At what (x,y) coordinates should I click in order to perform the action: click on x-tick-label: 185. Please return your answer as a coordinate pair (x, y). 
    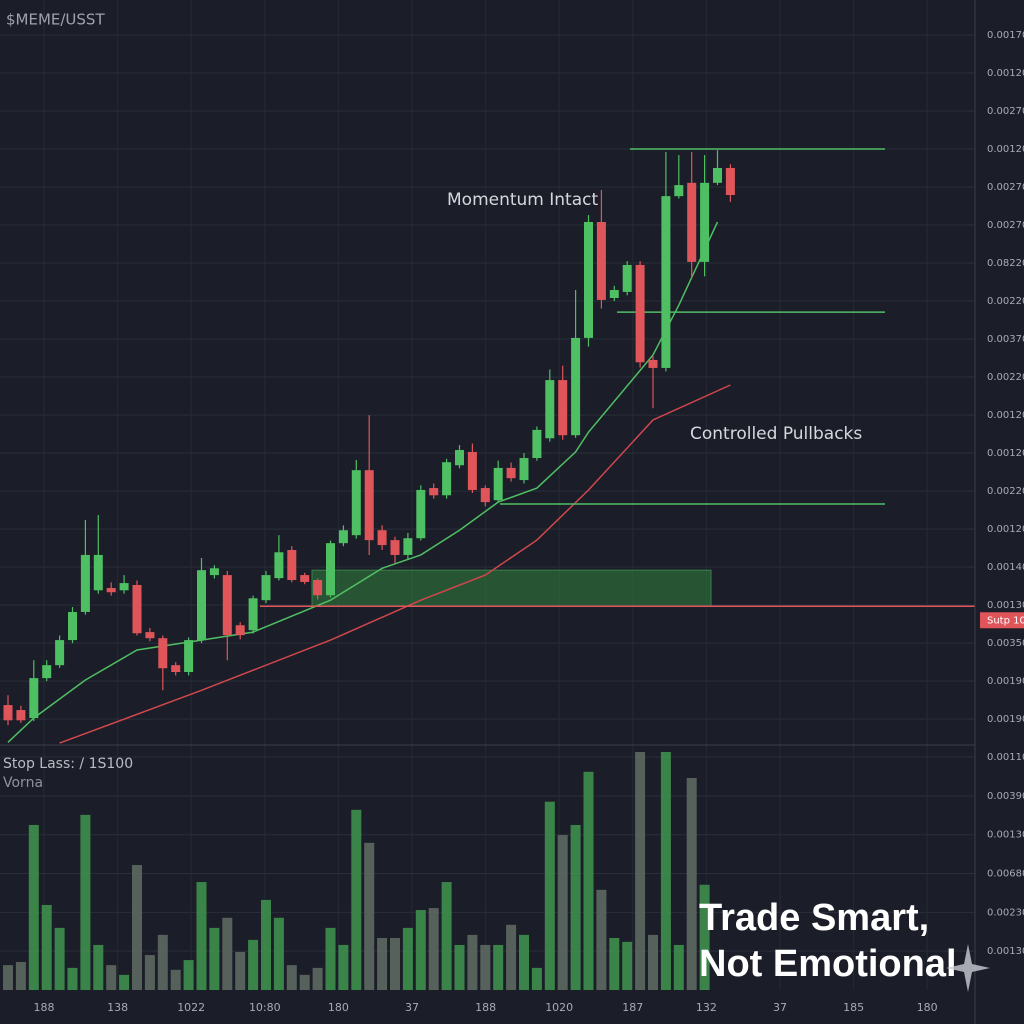
    Looking at the image, I should click on (853, 1007).